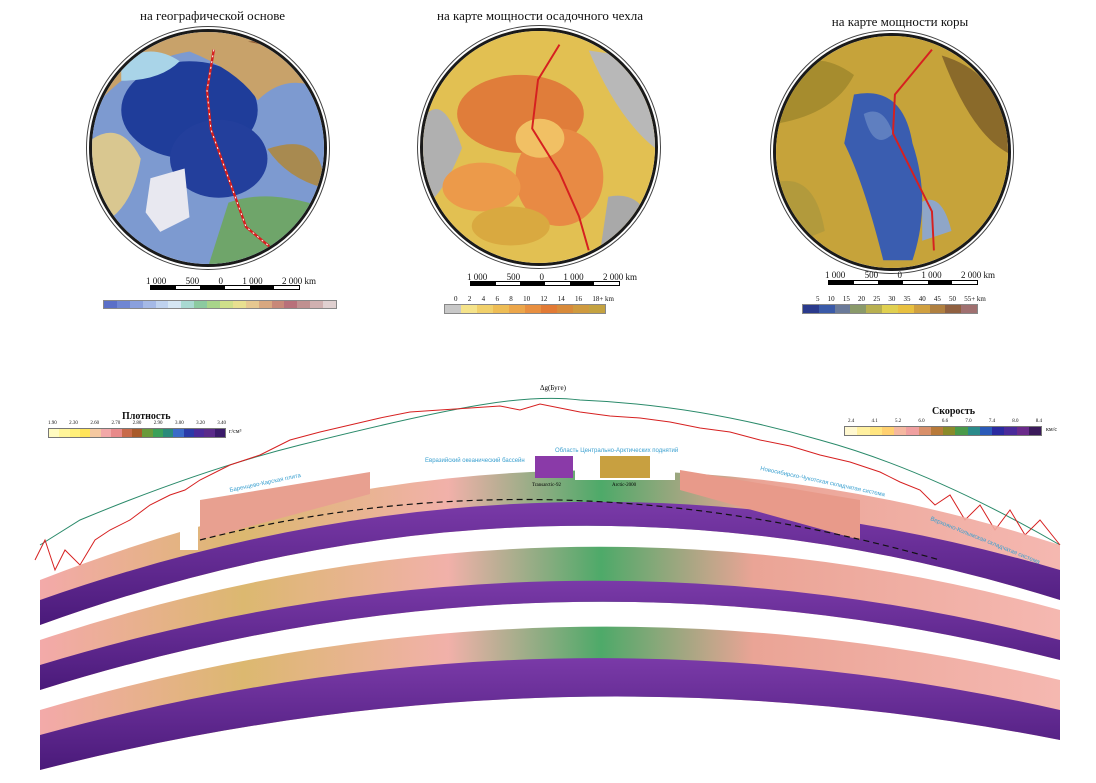 Image resolution: width=1096 pixels, height=783 pixels. I want to click on velocity-unit: км/с, so click(1052, 430).